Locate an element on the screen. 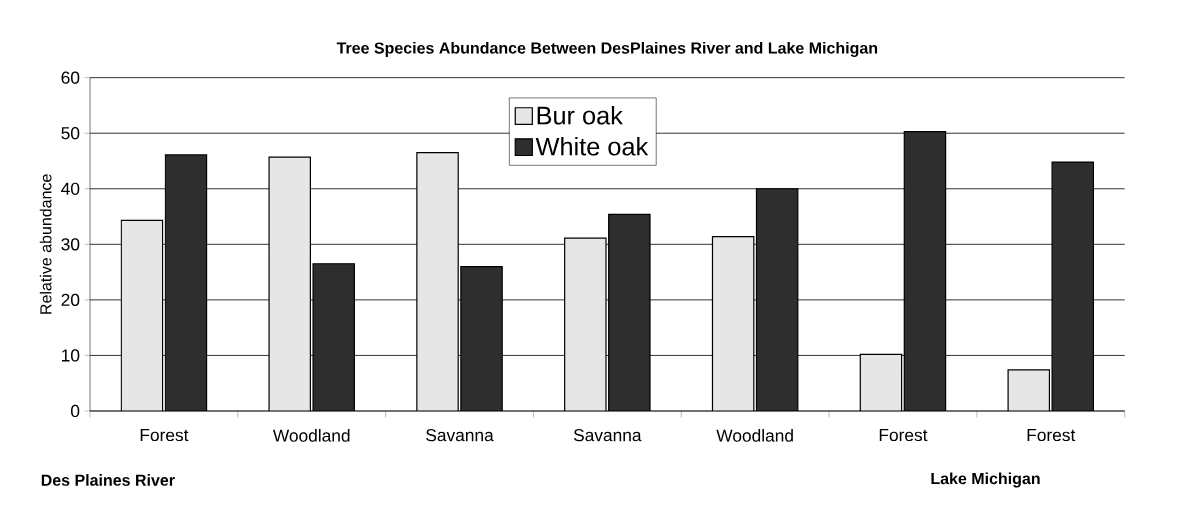 The height and width of the screenshot is (506, 1177). text: Des Plaines River is located at coordinates (108, 480).